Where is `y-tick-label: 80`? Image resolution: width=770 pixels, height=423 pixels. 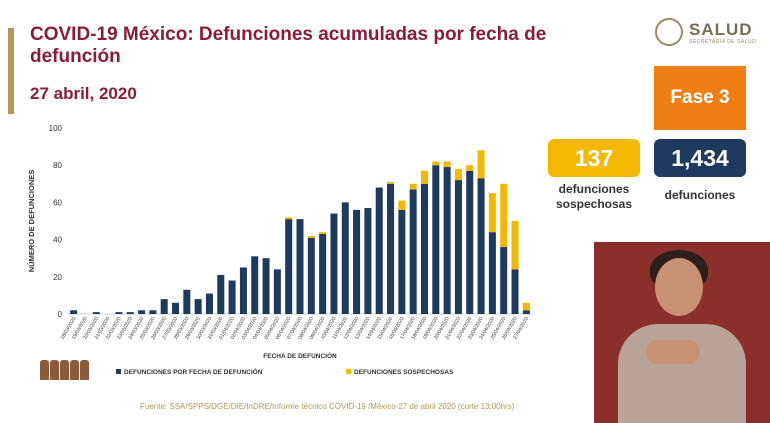 y-tick-label: 80 is located at coordinates (57, 165).